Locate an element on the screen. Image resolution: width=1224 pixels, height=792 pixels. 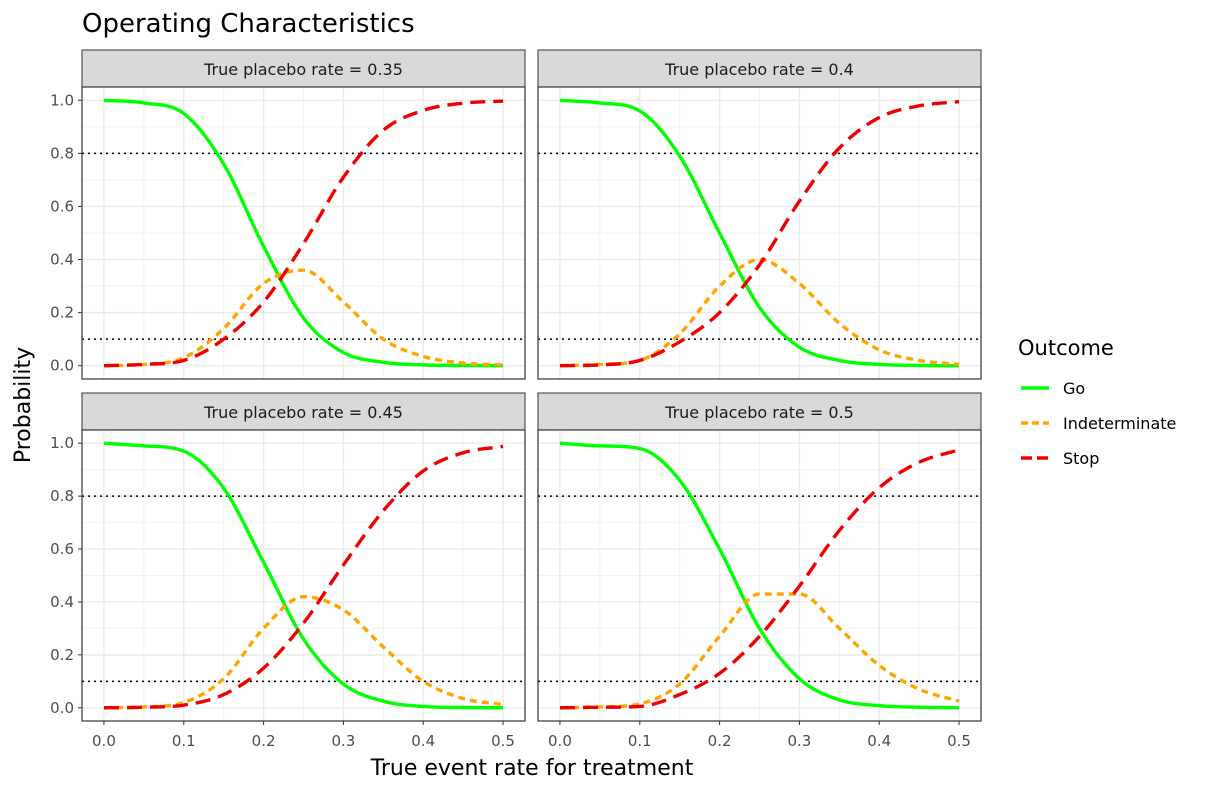
facet-strip-label: True placebo rate = 0.5 is located at coordinates (759, 412).